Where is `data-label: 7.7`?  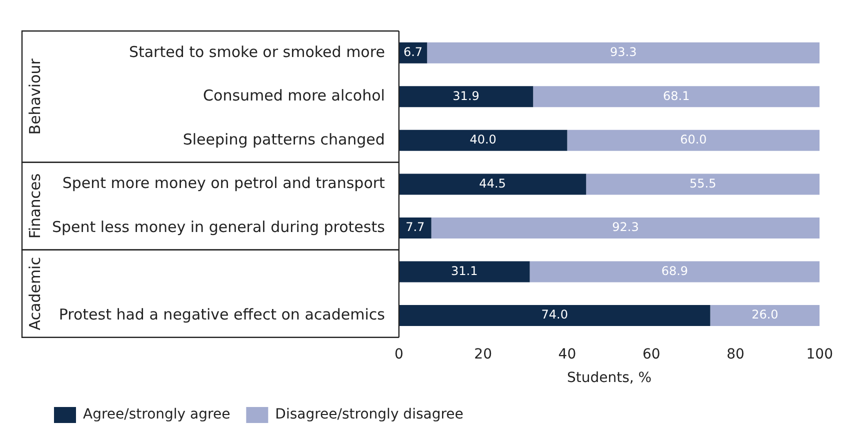
data-label: 7.7 is located at coordinates (415, 227).